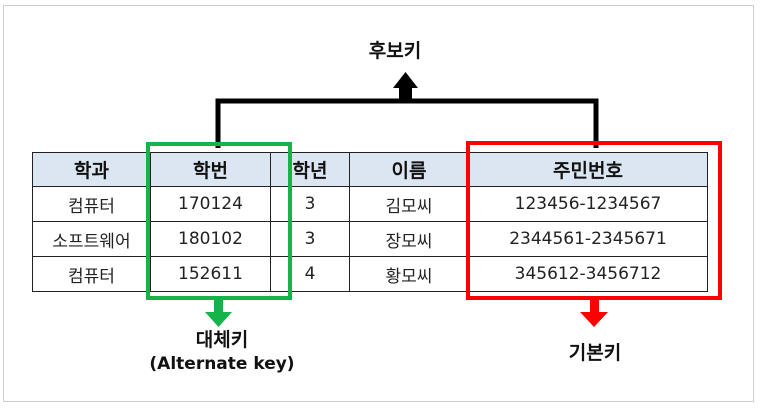 The width and height of the screenshot is (766, 409). Describe the element at coordinates (210, 239) in the screenshot. I see `cell-student-id: 180102` at that location.